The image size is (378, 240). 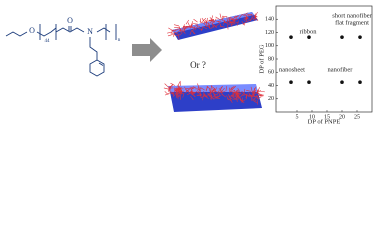 I want to click on x-tick-label: 25, so click(x=357, y=117).